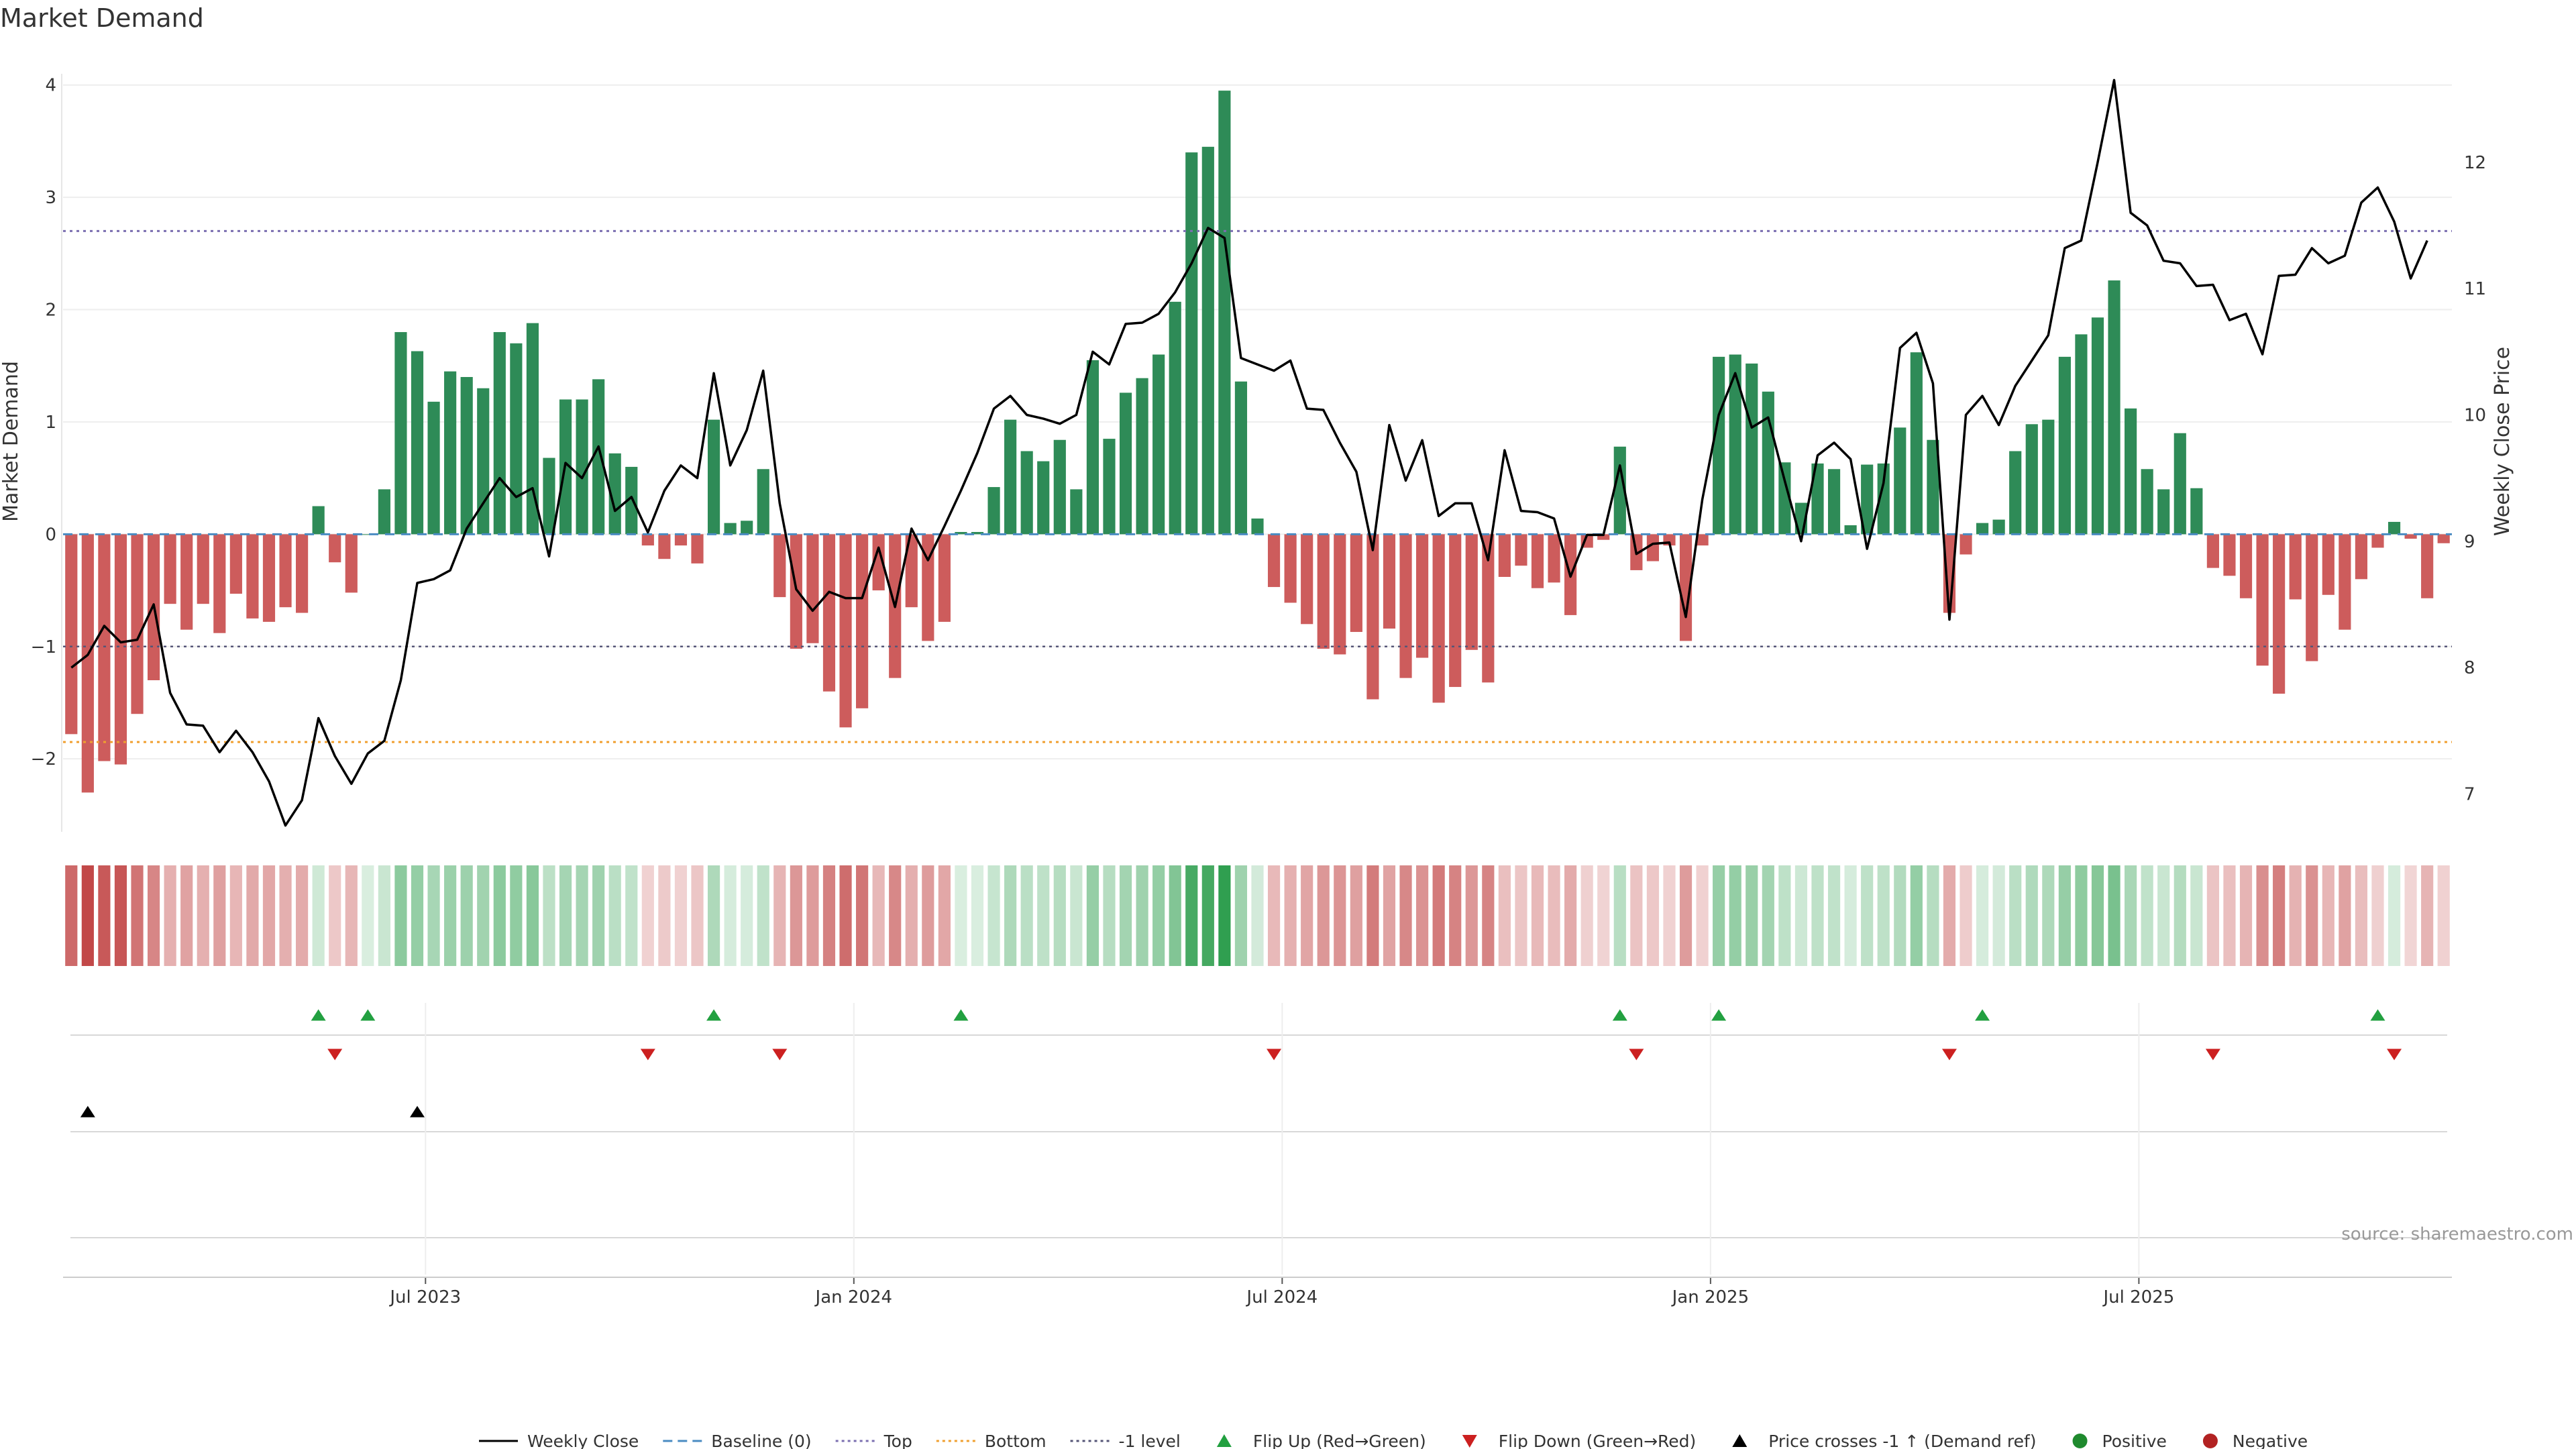 The width and height of the screenshot is (2576, 1449). Describe the element at coordinates (2475, 289) in the screenshot. I see `y-right-tick-label: 11` at that location.